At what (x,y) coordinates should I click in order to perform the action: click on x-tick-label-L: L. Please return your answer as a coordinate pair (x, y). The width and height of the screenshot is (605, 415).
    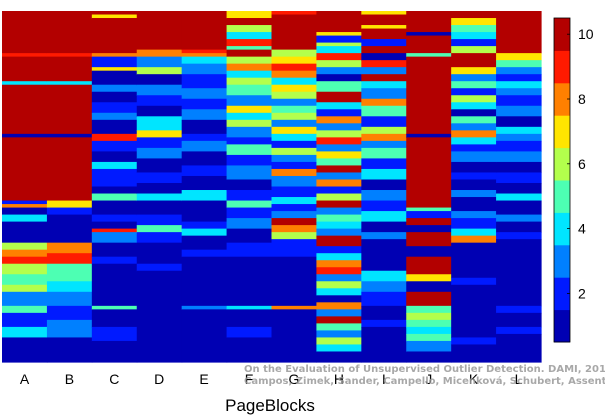
    Looking at the image, I should click on (519, 379).